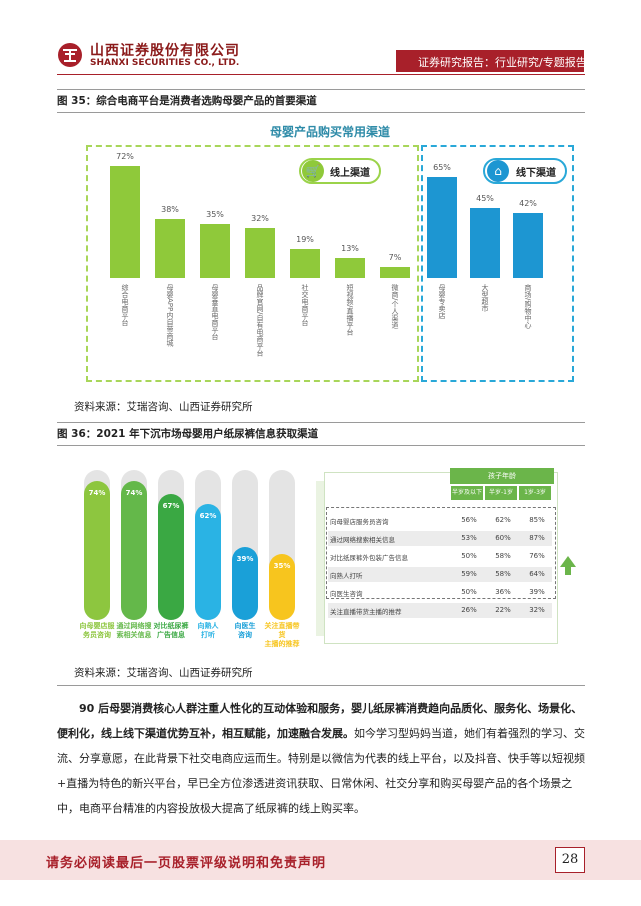 The height and width of the screenshot is (906, 641). Describe the element at coordinates (537, 610) in the screenshot. I see `table-cell: 32%` at that location.